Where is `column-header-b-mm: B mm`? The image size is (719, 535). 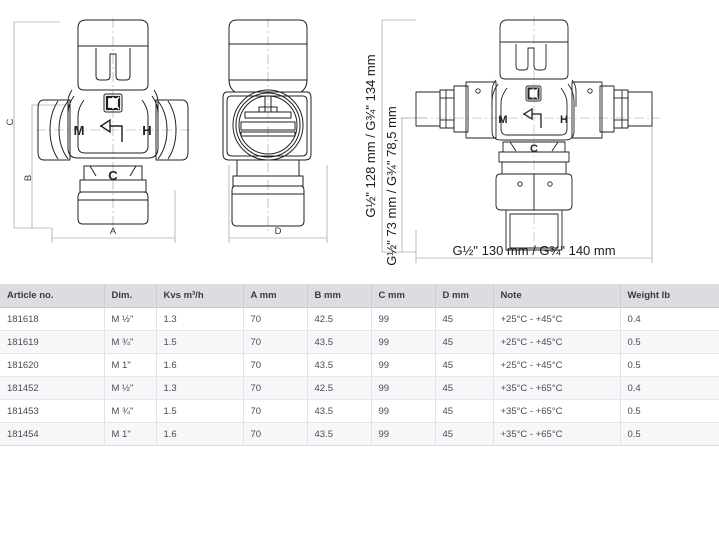
column-header-b-mm: B mm is located at coordinates (339, 296).